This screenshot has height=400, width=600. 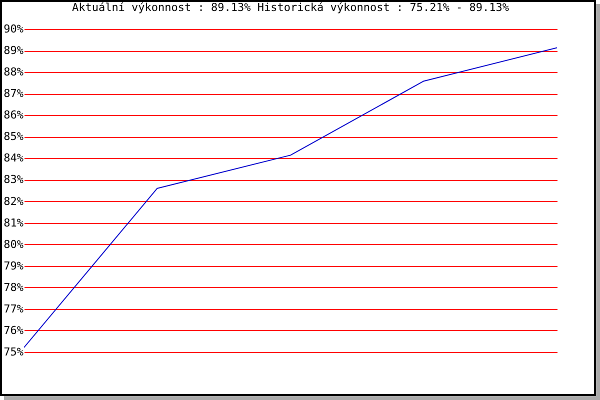 I want to click on y-tick-label: 89%, so click(x=14, y=51).